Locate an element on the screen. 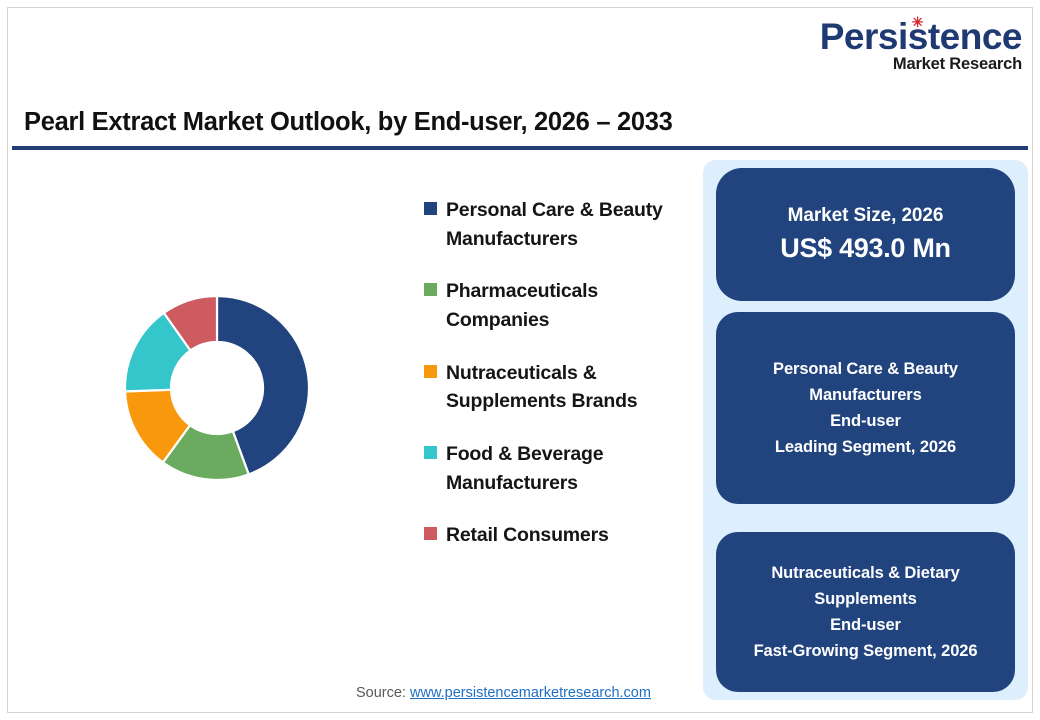  legend-item: Retail Consumers is located at coordinates (564, 535).